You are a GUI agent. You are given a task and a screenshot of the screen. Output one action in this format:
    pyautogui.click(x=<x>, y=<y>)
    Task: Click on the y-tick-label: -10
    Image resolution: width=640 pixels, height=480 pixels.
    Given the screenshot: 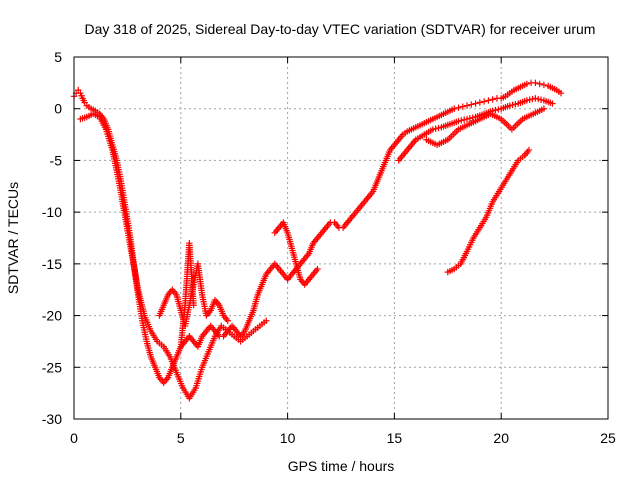 What is the action you would take?
    pyautogui.click(x=52, y=212)
    